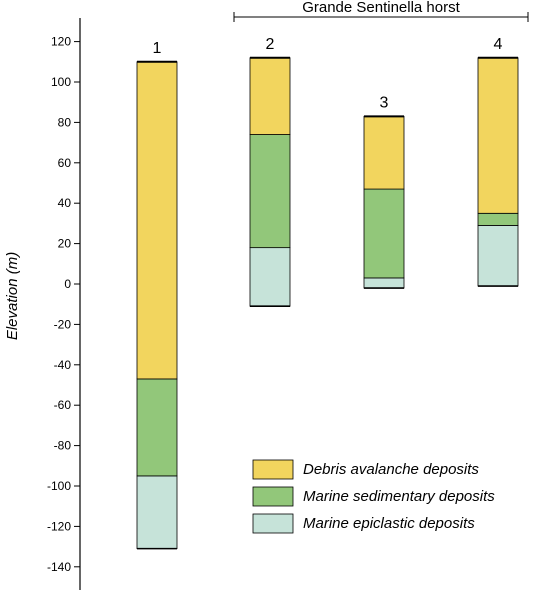 The width and height of the screenshot is (533, 592). I want to click on column-label: 4, so click(498, 44).